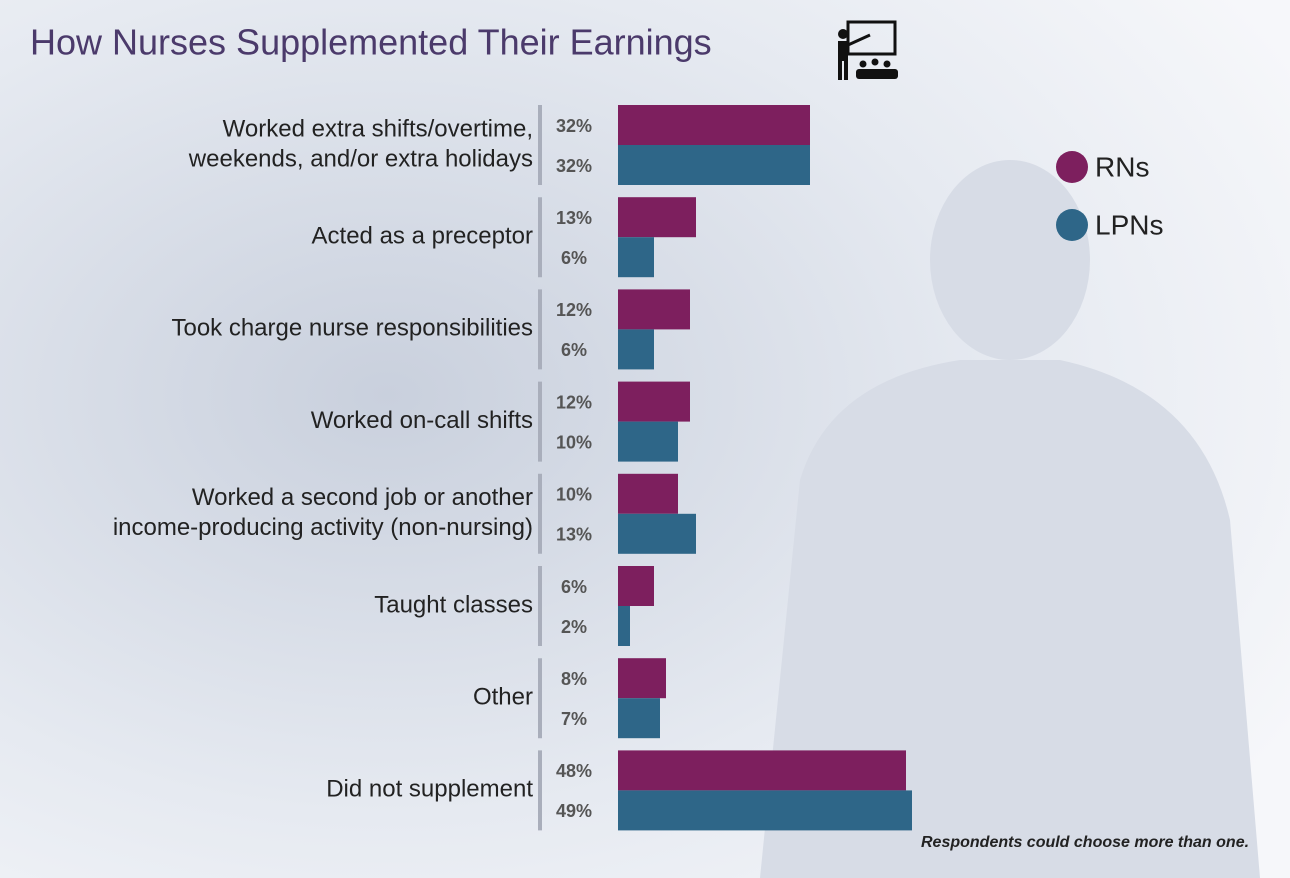 The width and height of the screenshot is (1290, 878). Describe the element at coordinates (323, 527) in the screenshot. I see `category-label: income-producing activity (non-nursing)` at that location.